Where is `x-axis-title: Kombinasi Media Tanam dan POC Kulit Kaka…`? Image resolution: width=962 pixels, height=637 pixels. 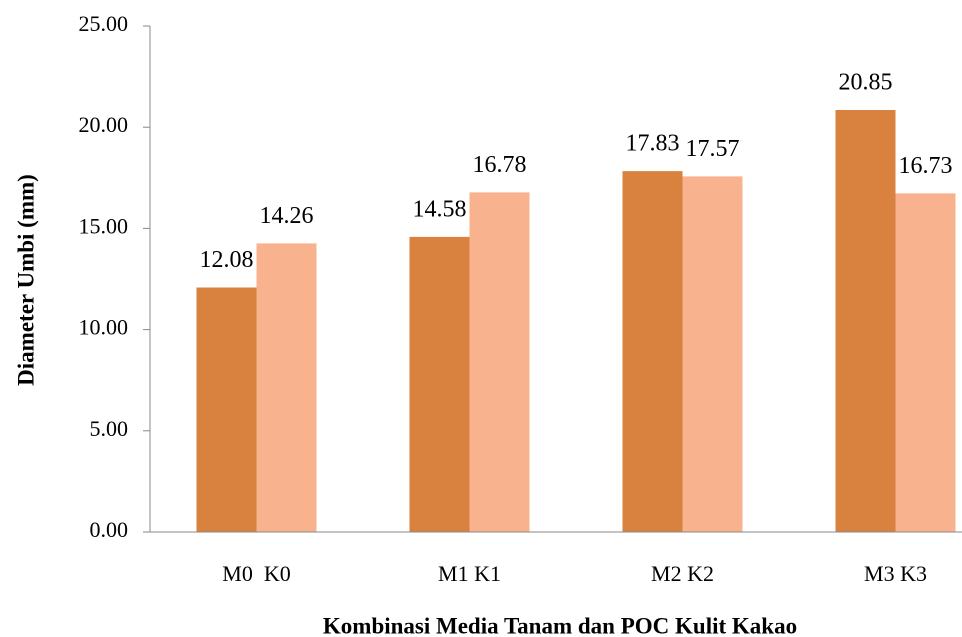 x-axis-title: Kombinasi Media Tanam dan POC Kulit Kaka… is located at coordinates (560, 625).